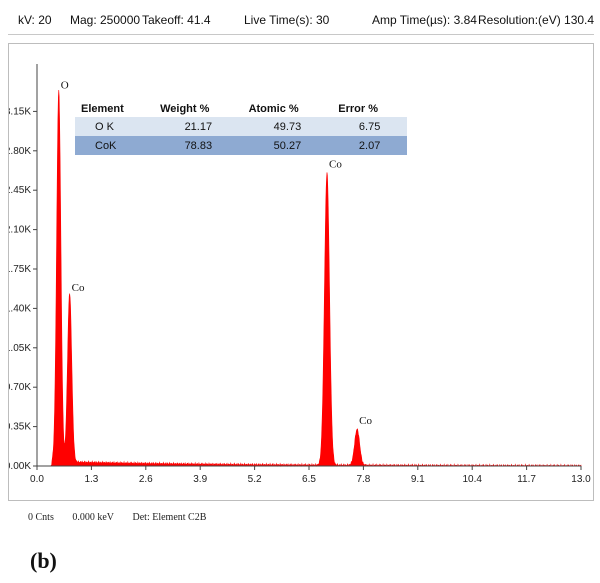  Describe the element at coordinates (91, 479) in the screenshot. I see `x-tick-label: 1.3` at that location.